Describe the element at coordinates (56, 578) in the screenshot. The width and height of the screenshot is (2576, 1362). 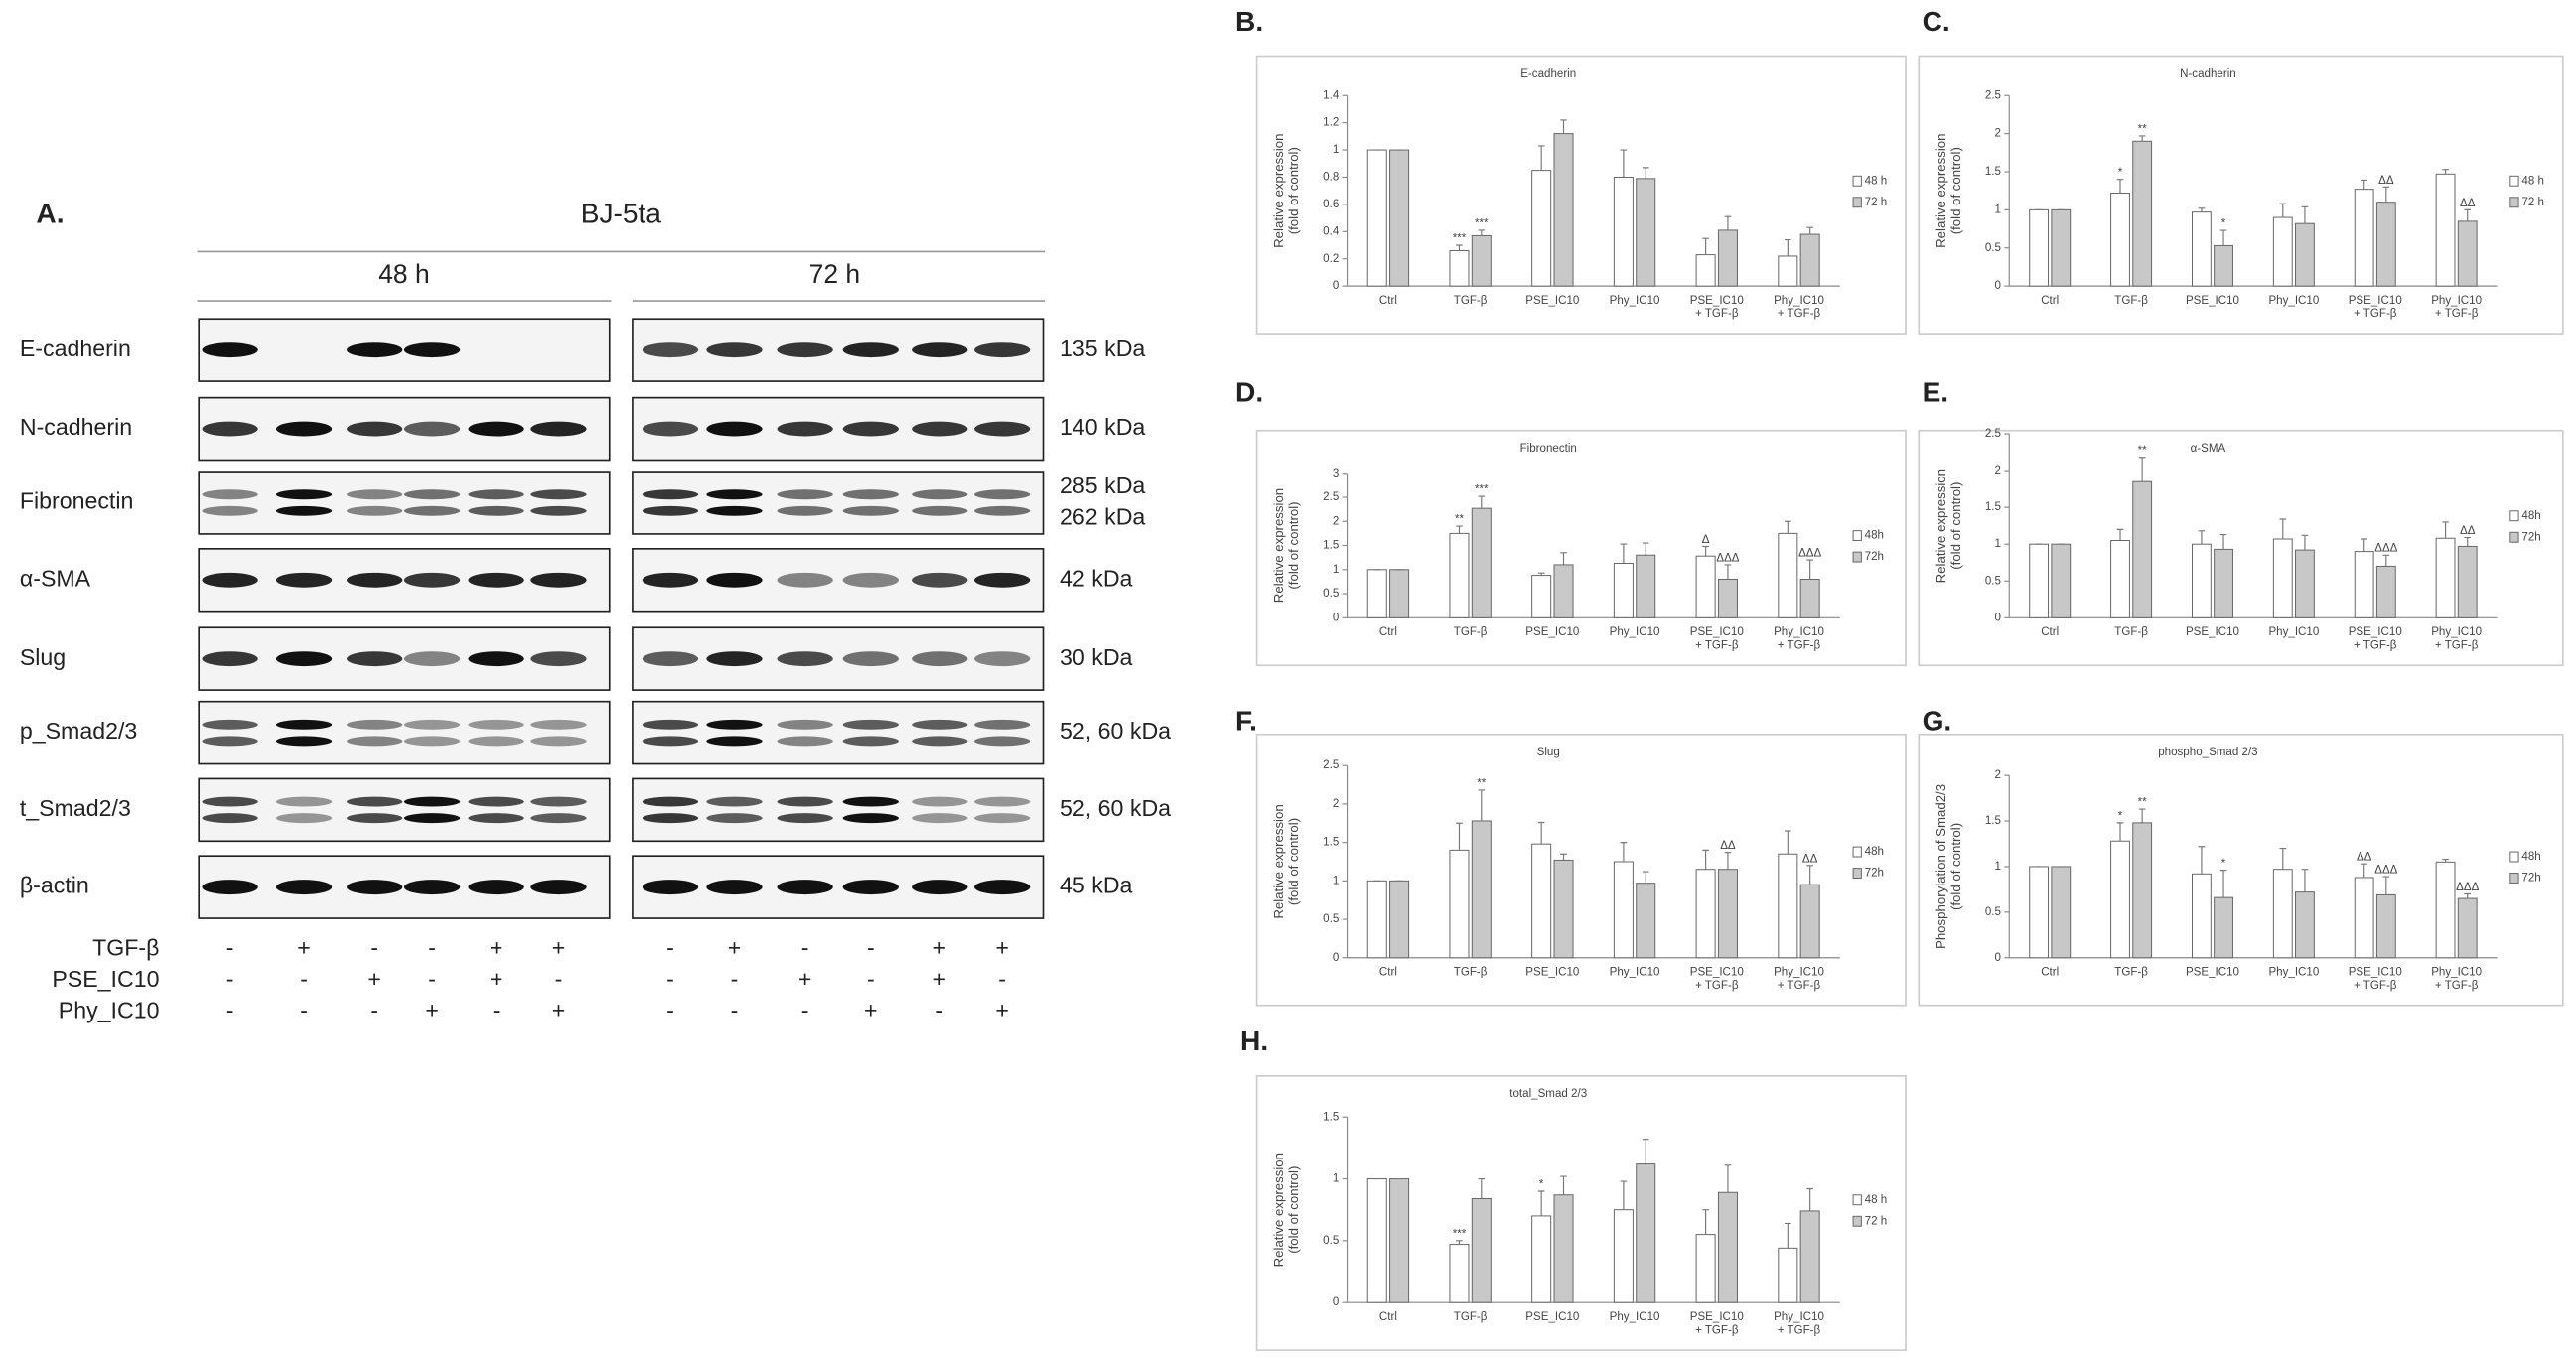
I see `row-label: α-SMA` at that location.